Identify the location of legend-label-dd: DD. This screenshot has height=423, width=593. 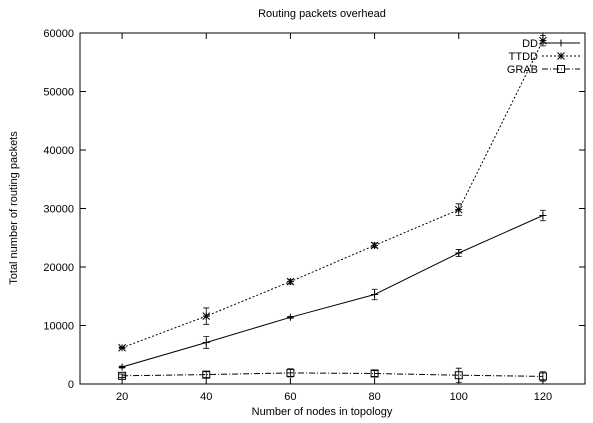
(530, 44).